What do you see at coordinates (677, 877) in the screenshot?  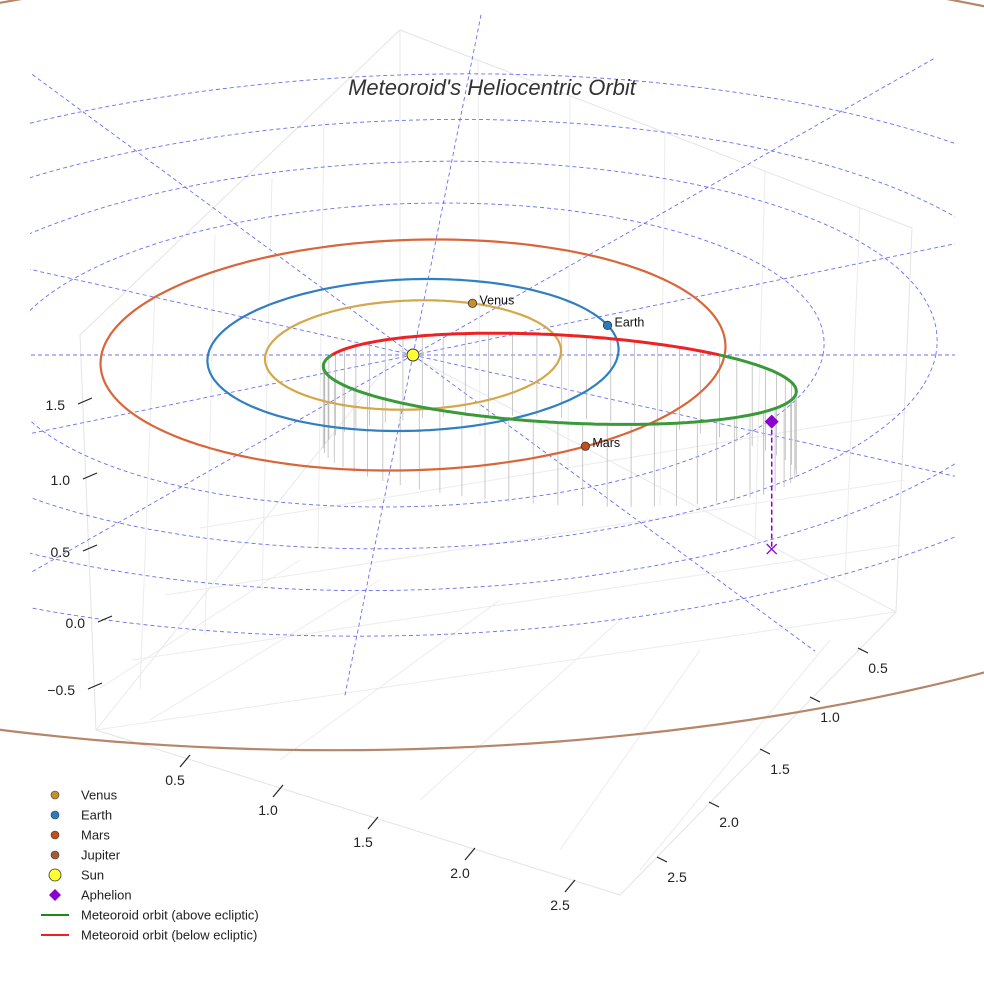 I see `y-tick-label: 2.5` at bounding box center [677, 877].